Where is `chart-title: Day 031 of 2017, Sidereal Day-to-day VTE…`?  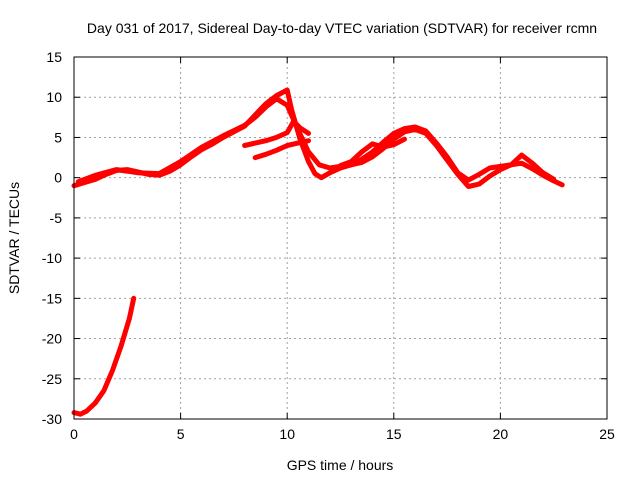
chart-title: Day 031 of 2017, Sidereal Day-to-day VTE… is located at coordinates (342, 28).